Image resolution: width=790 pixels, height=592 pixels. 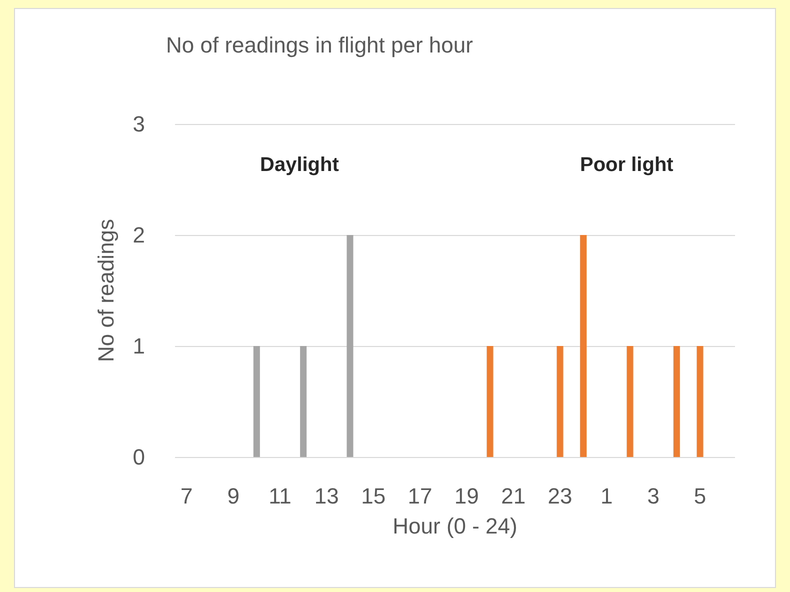 I want to click on x-tick-label: 17, so click(x=420, y=496).